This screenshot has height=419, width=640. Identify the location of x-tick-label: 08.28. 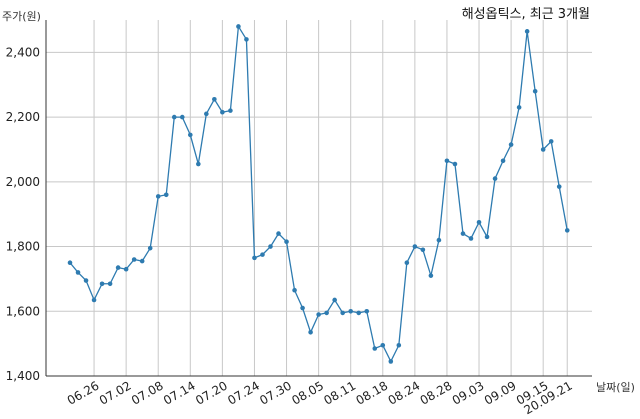
(436, 392).